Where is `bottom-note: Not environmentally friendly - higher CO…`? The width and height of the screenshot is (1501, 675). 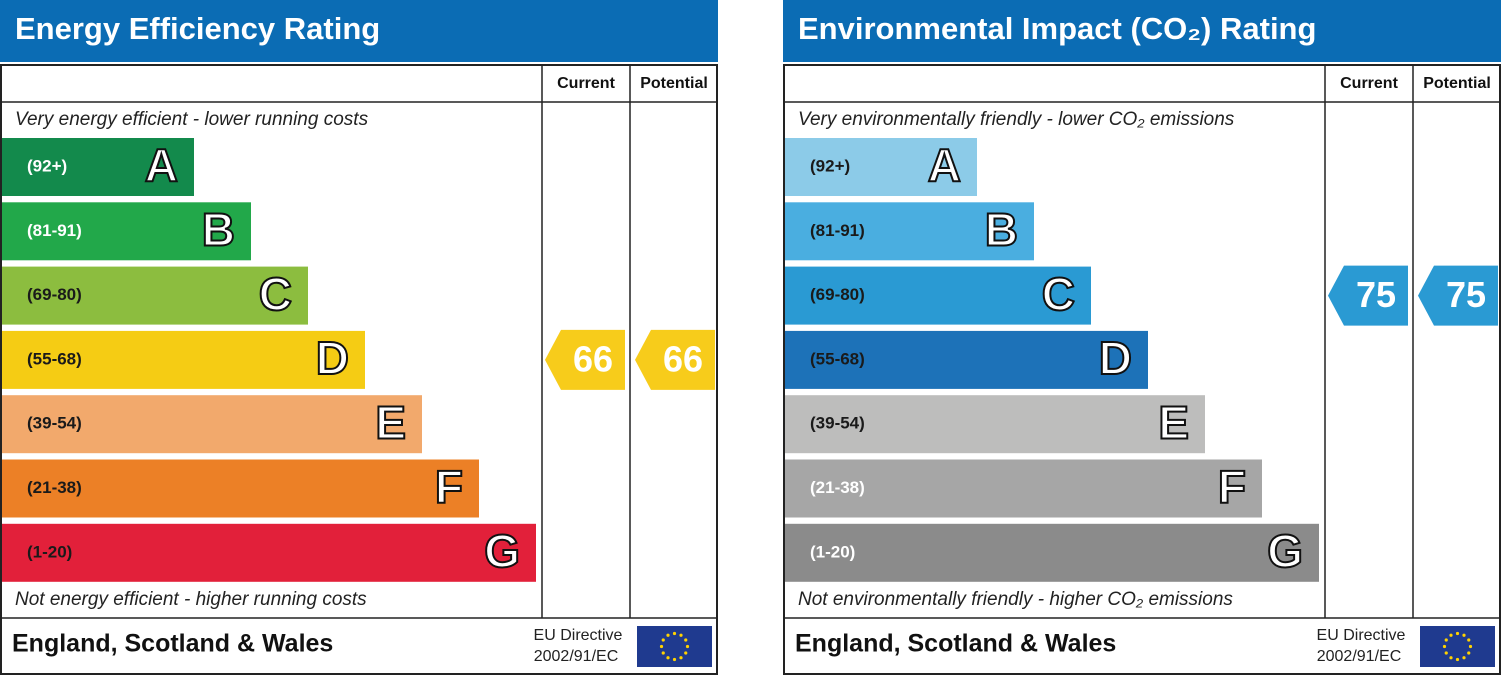 bottom-note: Not environmentally friendly - higher CO… is located at coordinates (1015, 599).